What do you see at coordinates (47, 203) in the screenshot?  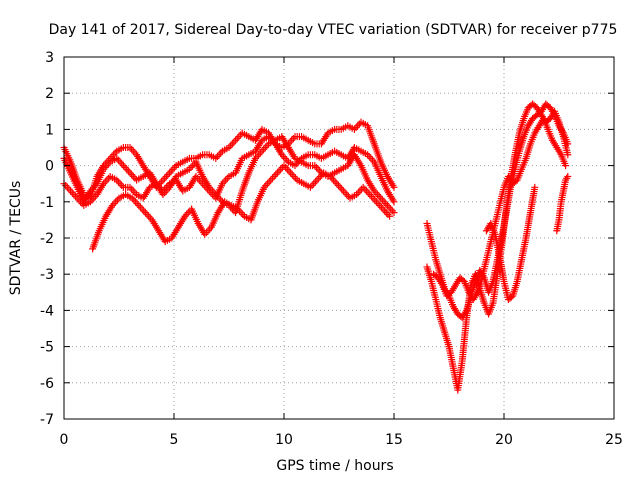 I see `y-tick-label: -1` at bounding box center [47, 203].